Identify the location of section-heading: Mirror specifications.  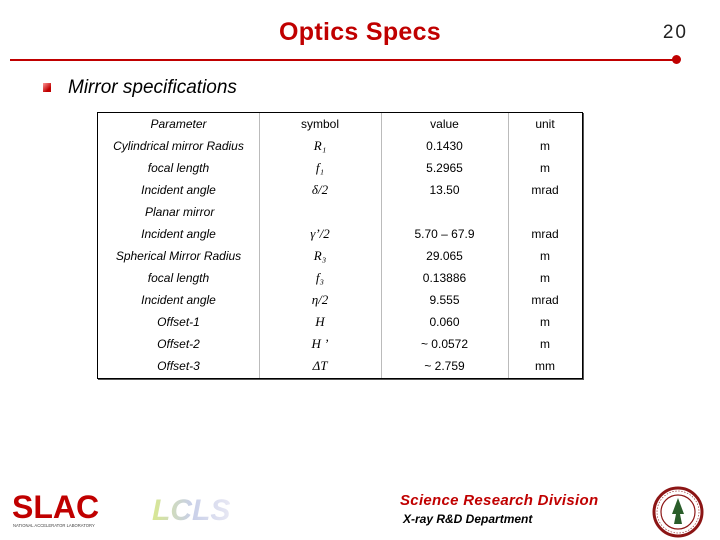
(152, 87).